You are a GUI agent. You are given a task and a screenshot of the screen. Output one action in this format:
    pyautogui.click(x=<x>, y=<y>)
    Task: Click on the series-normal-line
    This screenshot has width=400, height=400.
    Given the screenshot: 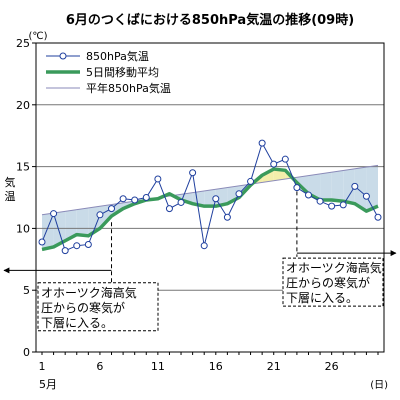 What is the action you would take?
    pyautogui.click(x=210, y=190)
    